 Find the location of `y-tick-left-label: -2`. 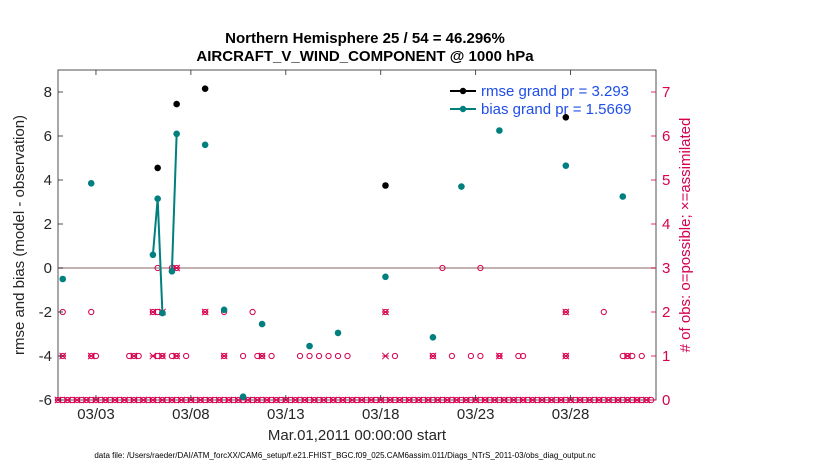

y-tick-left-label: -2 is located at coordinates (45, 312).